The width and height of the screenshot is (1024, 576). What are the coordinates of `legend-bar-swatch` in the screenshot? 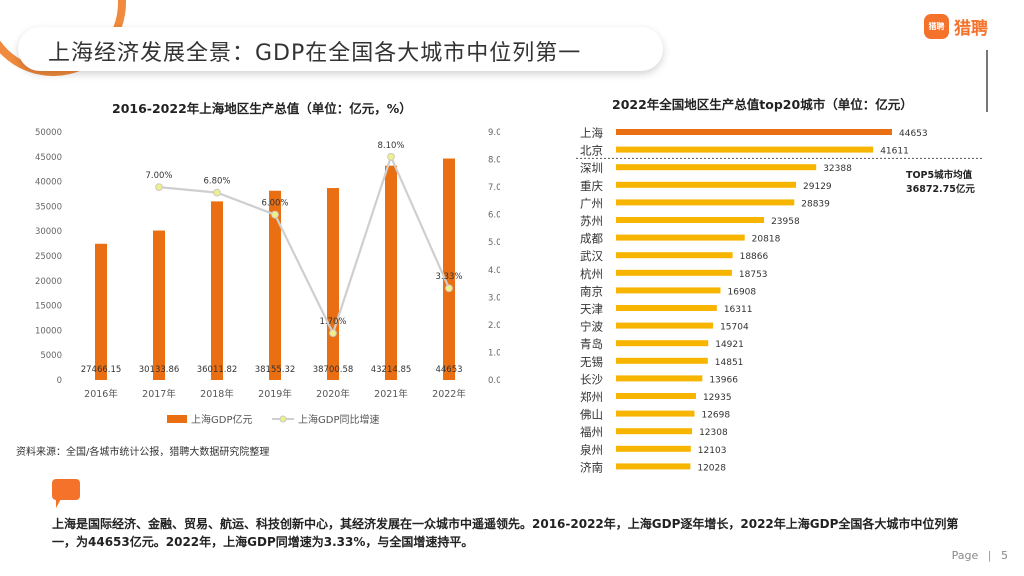 It's located at (177, 419).